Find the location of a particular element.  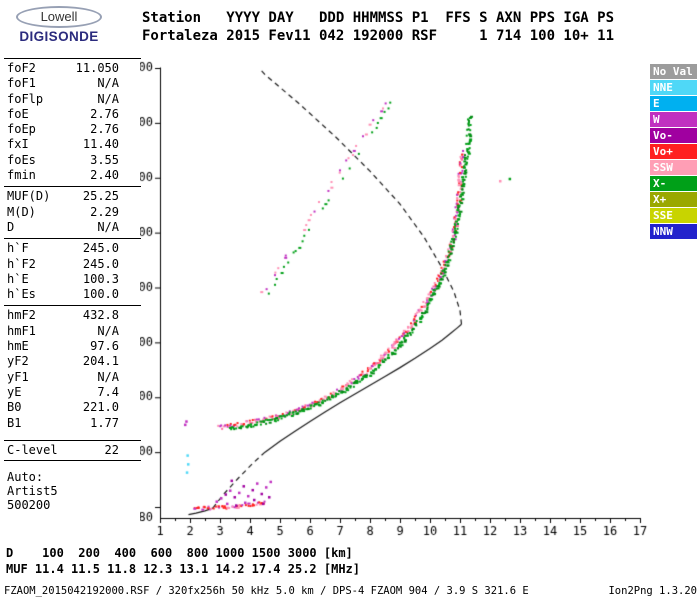

param-label: B1 is located at coordinates (14, 422).